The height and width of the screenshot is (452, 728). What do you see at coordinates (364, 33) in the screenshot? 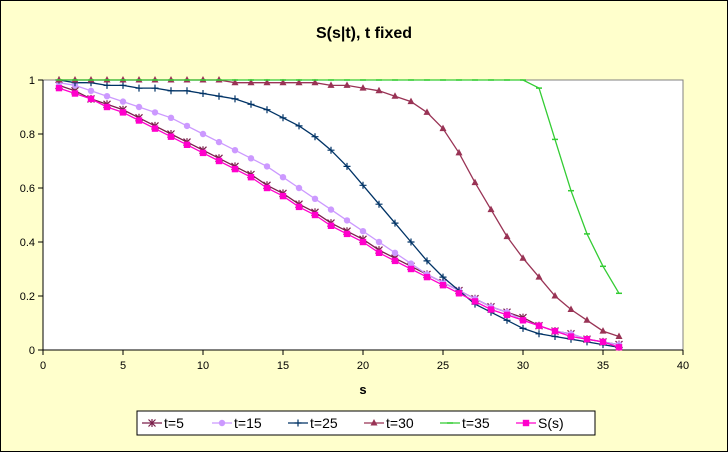
I see `chart-title: S(s|t), t fixed` at bounding box center [364, 33].